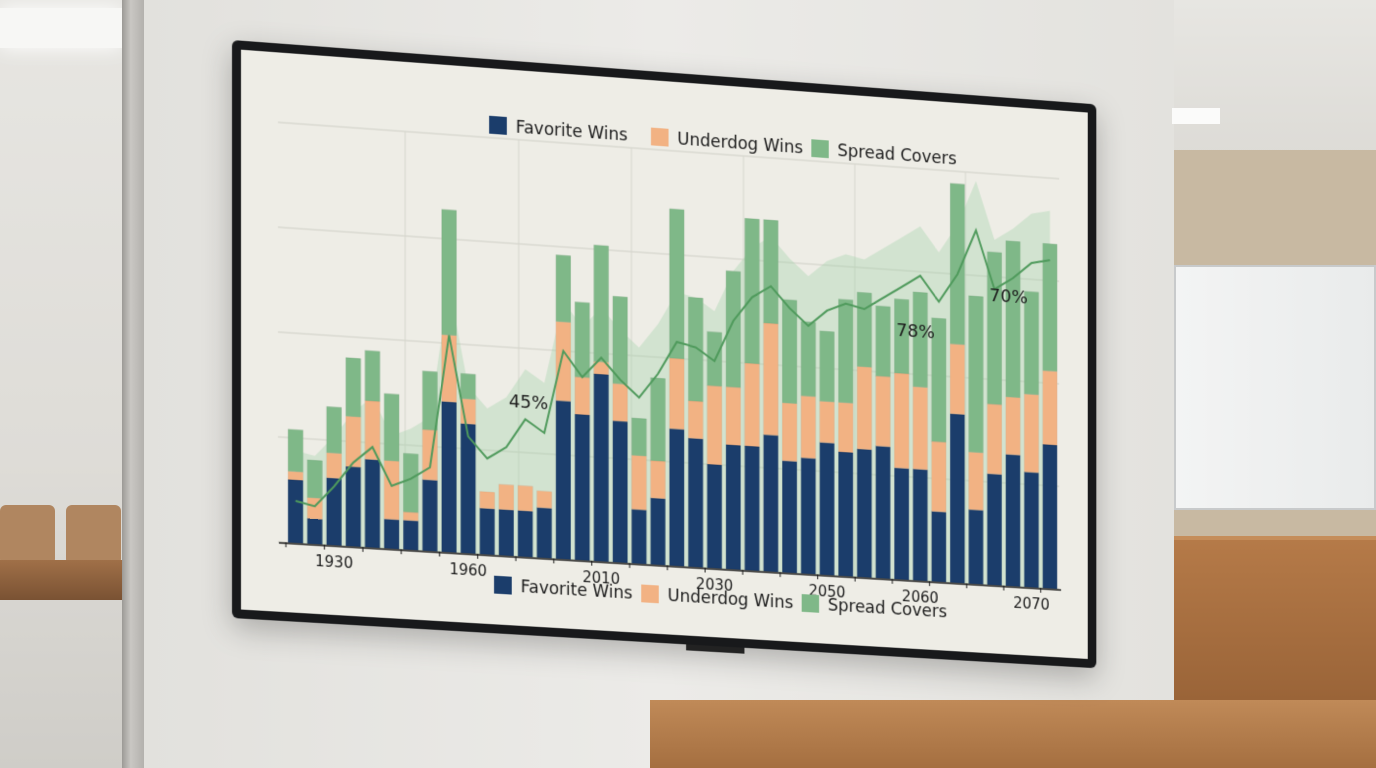 The height and width of the screenshot is (768, 1376). Describe the element at coordinates (528, 402) in the screenshot. I see `percentage-annotation: 45%` at that location.